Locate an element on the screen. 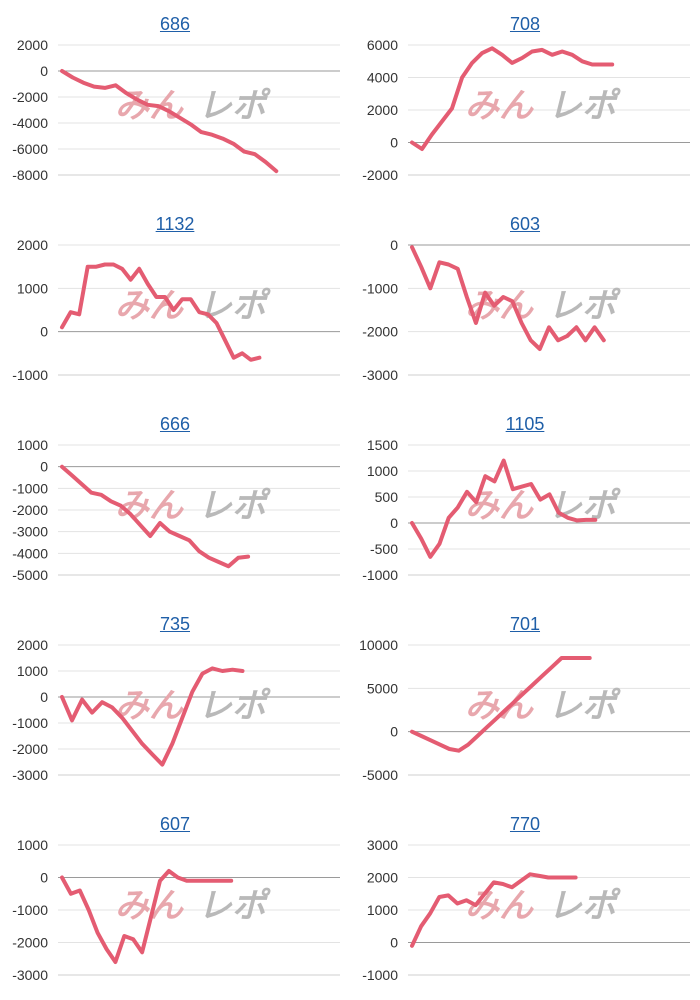 This screenshot has height=1000, width=700. chart-panel-4: 0 -1000 -2000 -3000 みん レポ 603 is located at coordinates (525, 300).